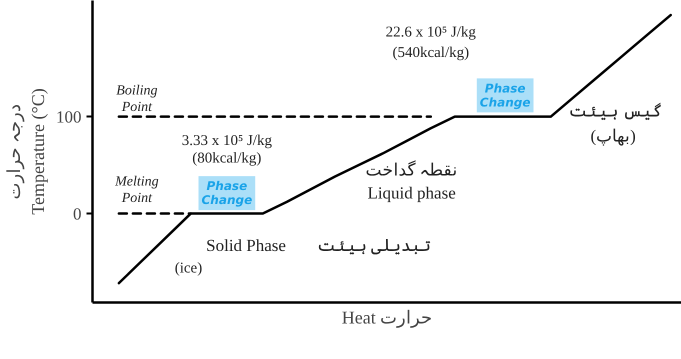 The image size is (681, 359). Describe the element at coordinates (431, 52) in the screenshot. I see `annotation: (540kcal/kg)` at that location.